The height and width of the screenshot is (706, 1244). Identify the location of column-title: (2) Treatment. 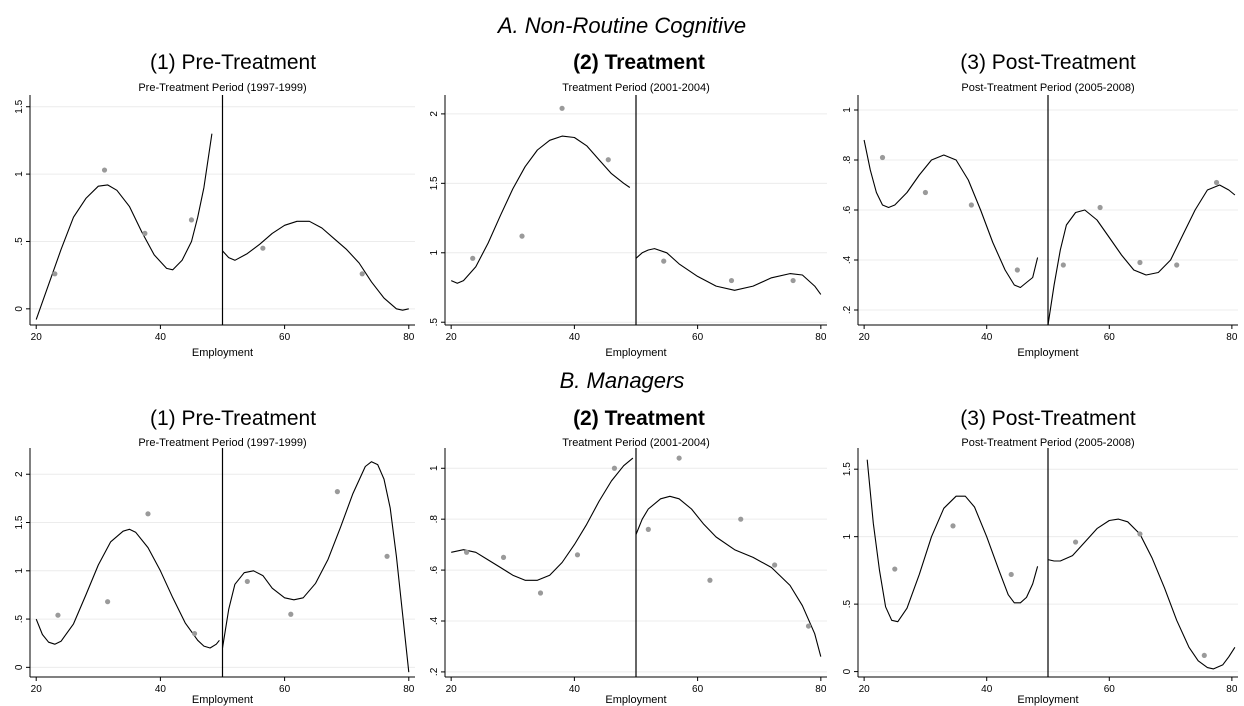
(639, 418).